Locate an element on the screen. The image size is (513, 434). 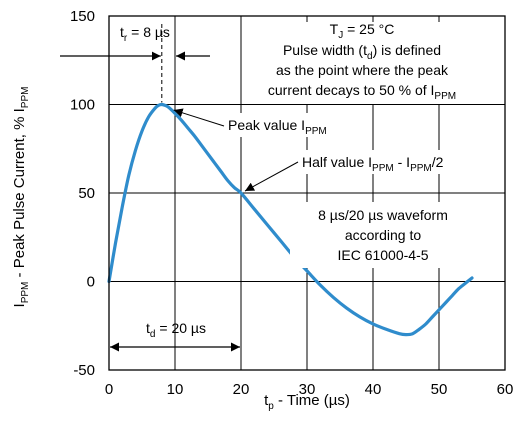
y-axis-label-text: - Peak Pulse Current, % I is located at coordinates (19, 194).